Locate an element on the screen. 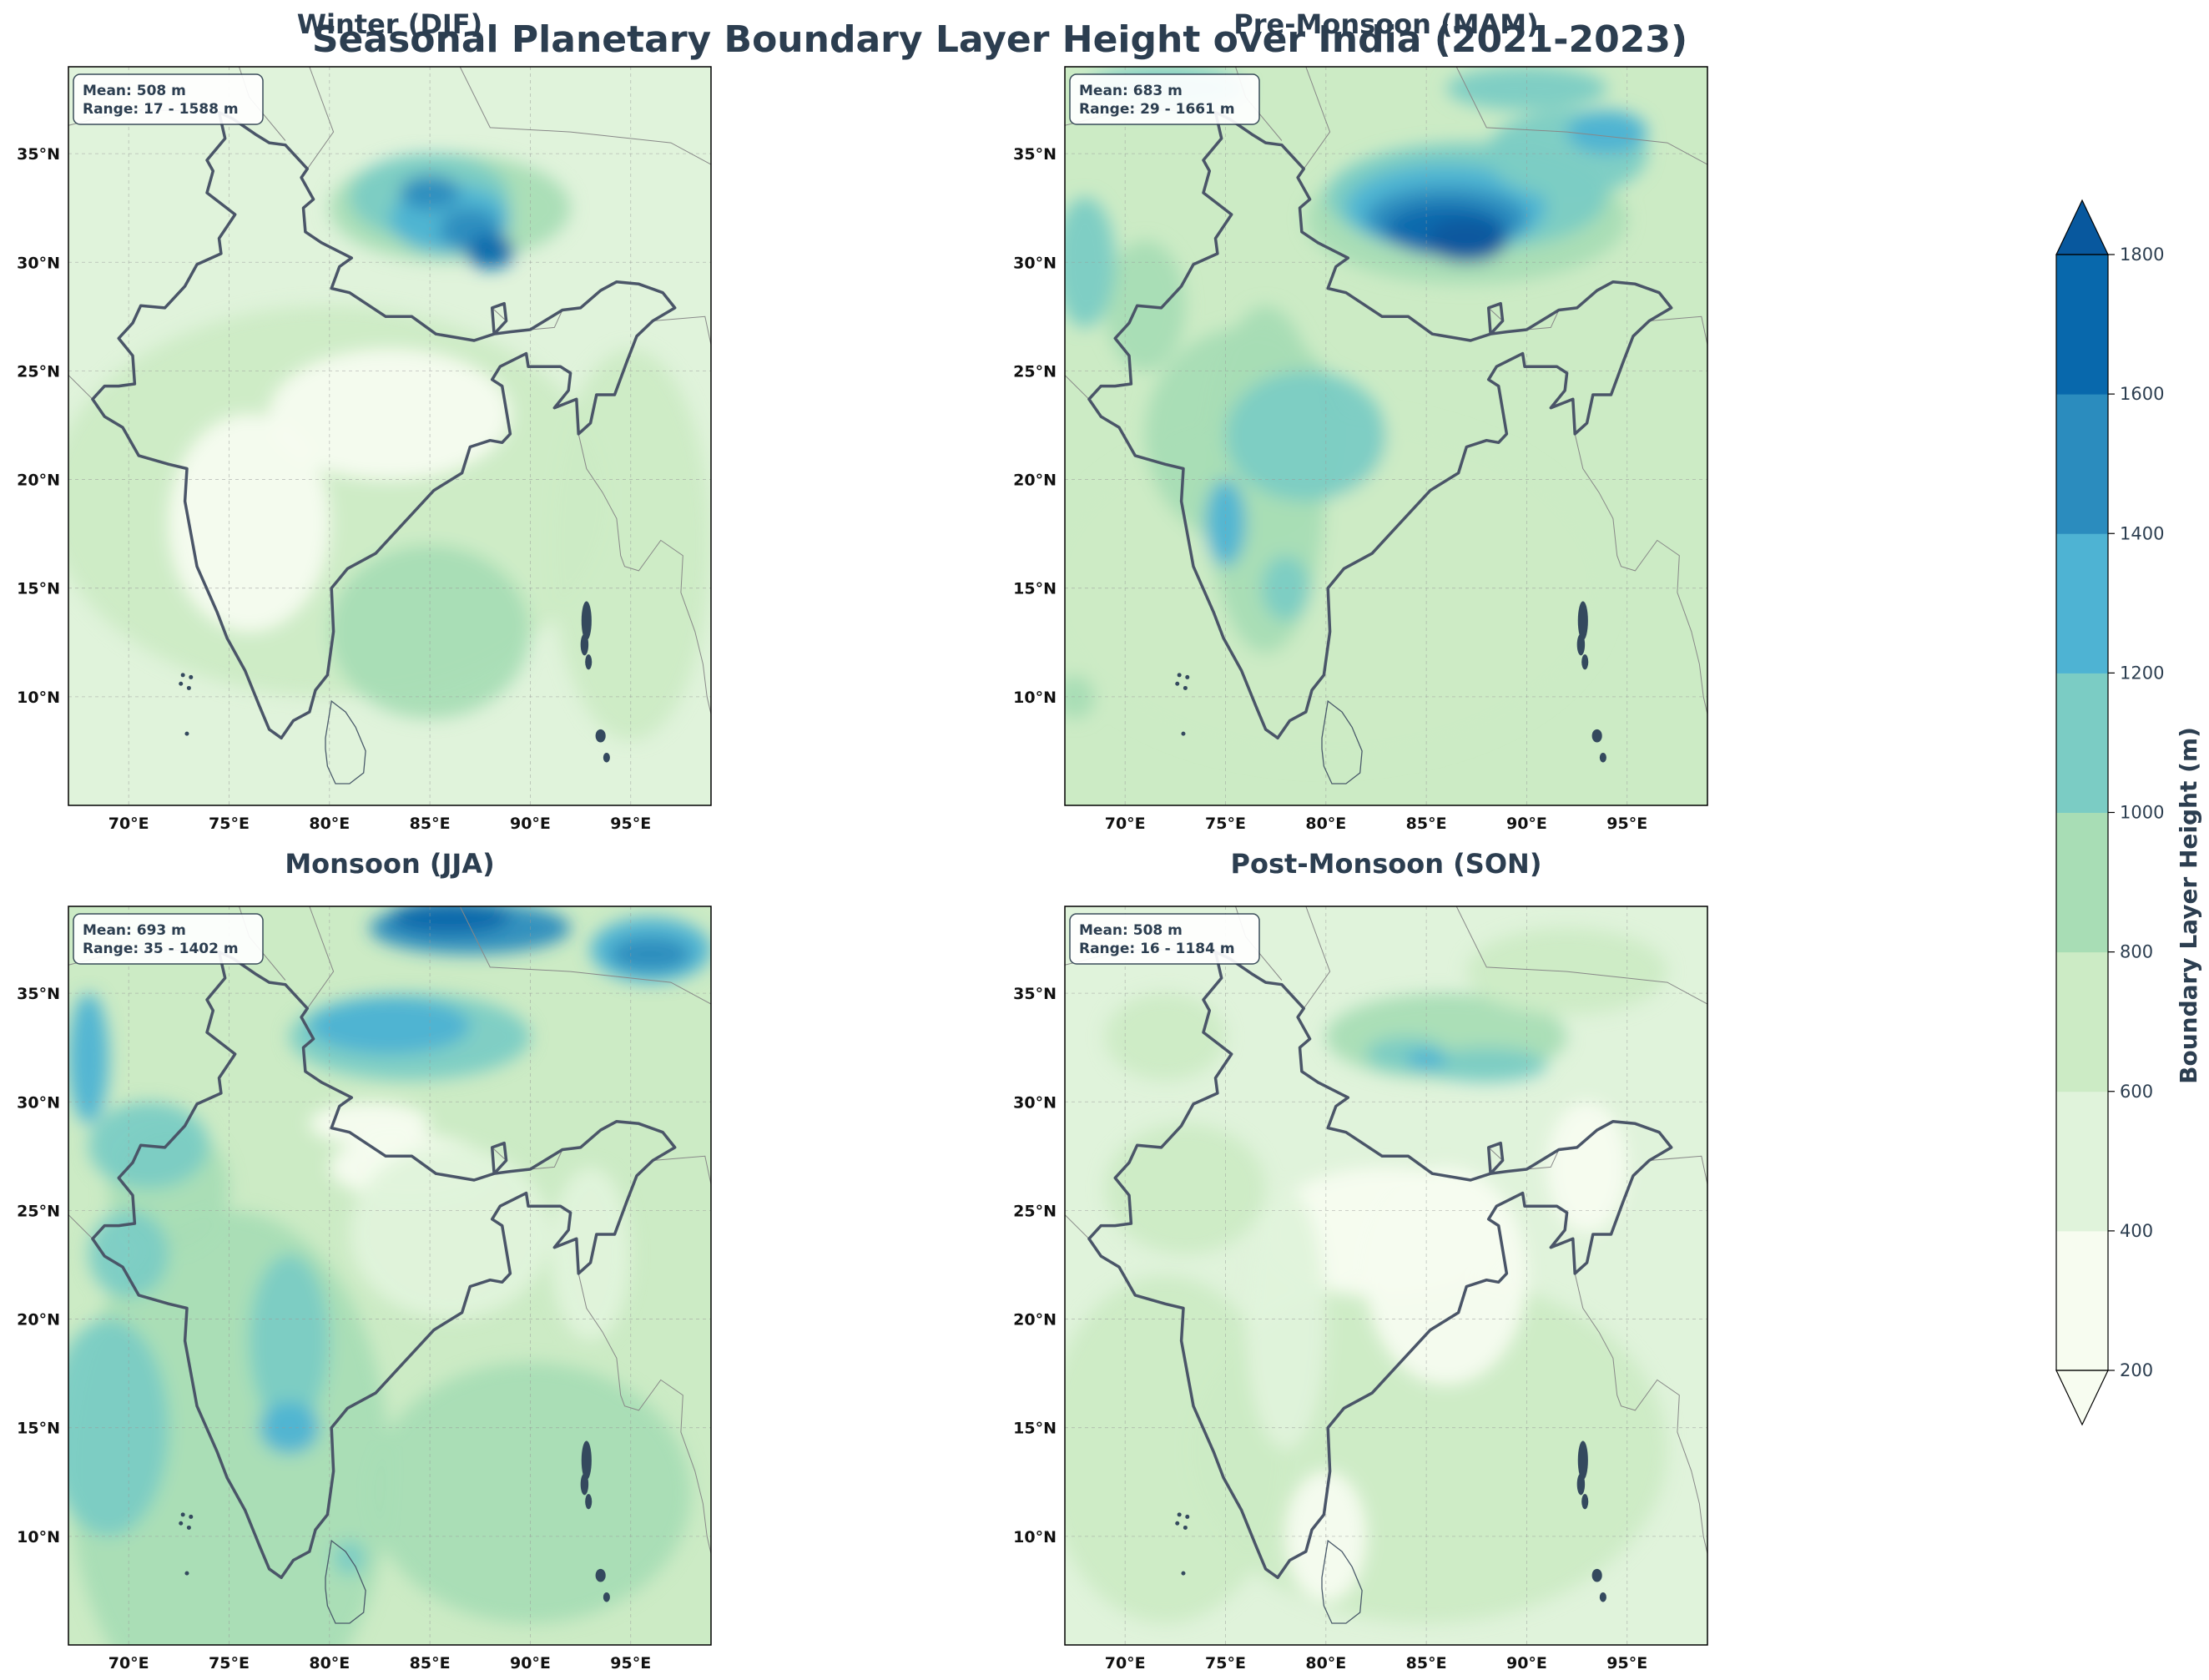 The width and height of the screenshot is (2209, 1680). colorbar-tick-label: 600 is located at coordinates (2136, 1092).